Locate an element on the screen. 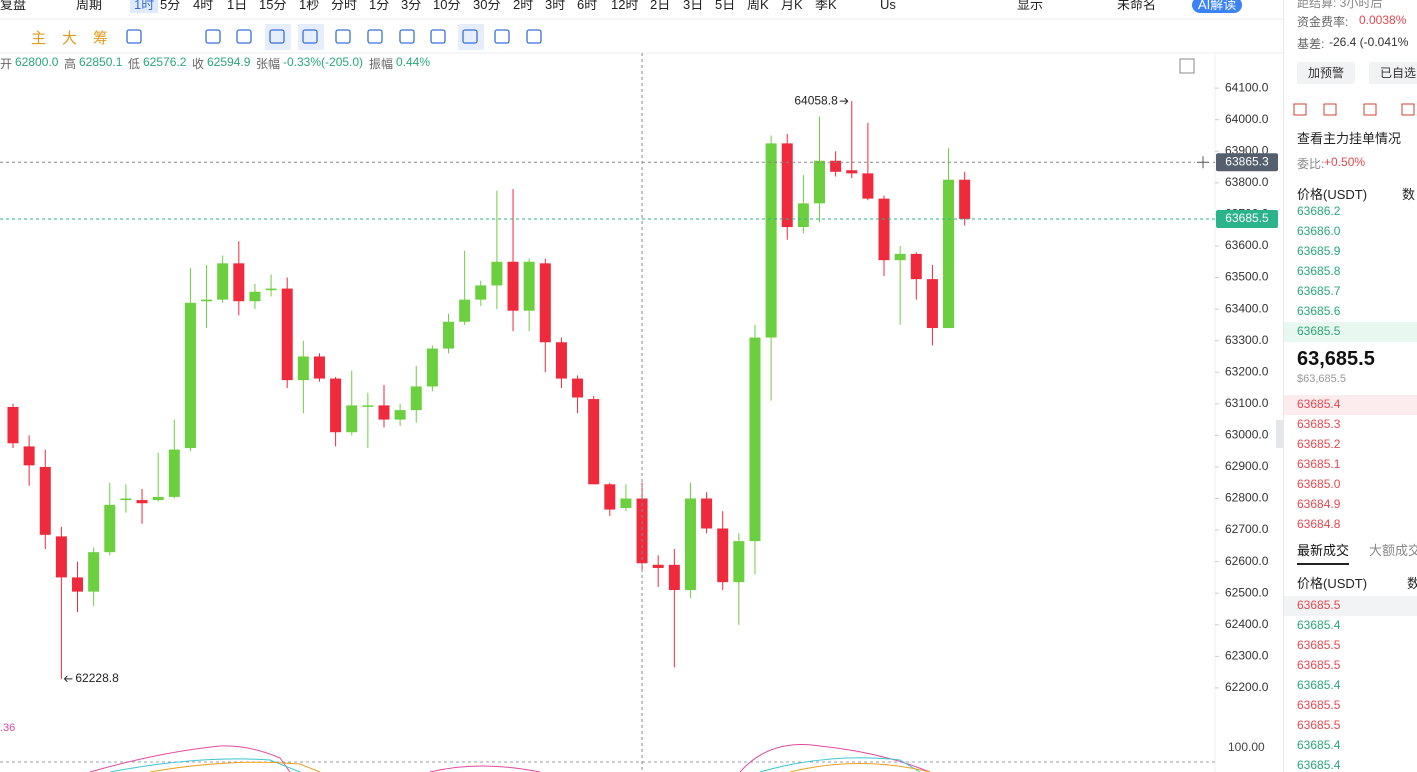 This screenshot has width=1417, height=772. fullscreen-icon is located at coordinates (1187, 66).